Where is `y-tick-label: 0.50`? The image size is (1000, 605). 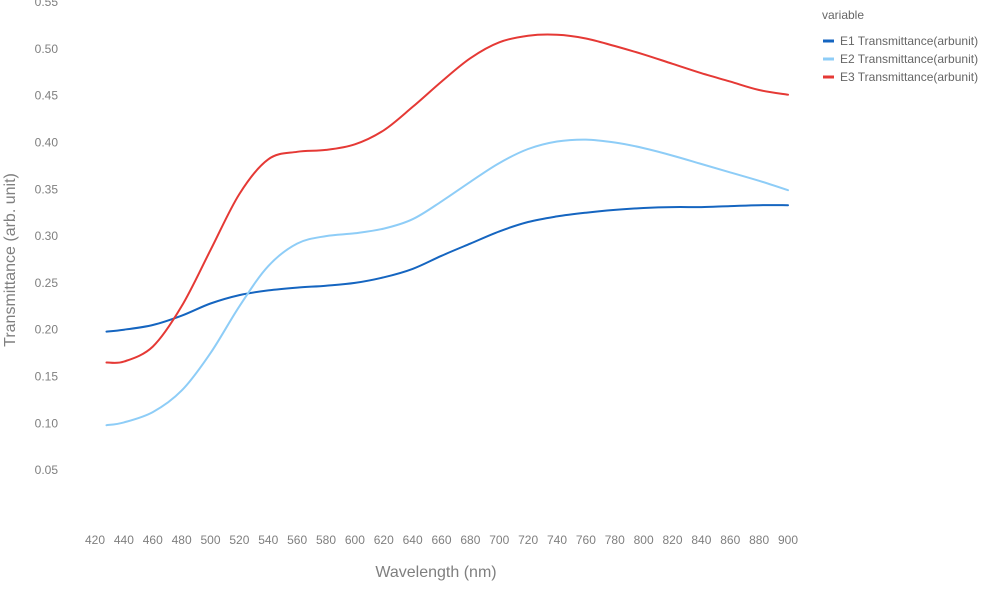 y-tick-label: 0.50 is located at coordinates (47, 49).